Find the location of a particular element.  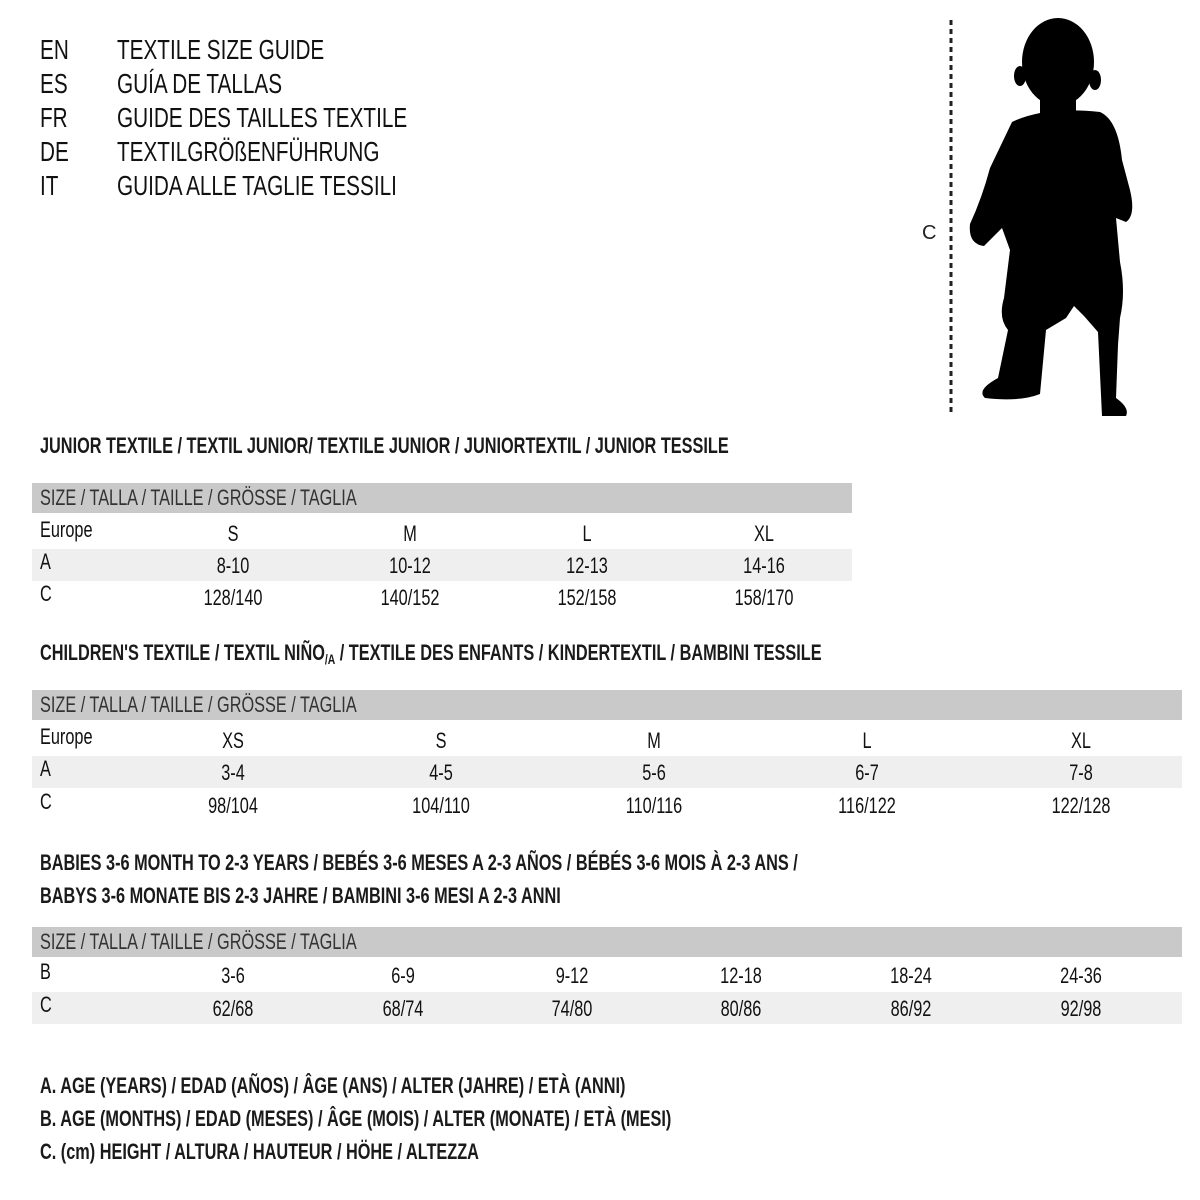

table-cell: 14-16 is located at coordinates (764, 565).